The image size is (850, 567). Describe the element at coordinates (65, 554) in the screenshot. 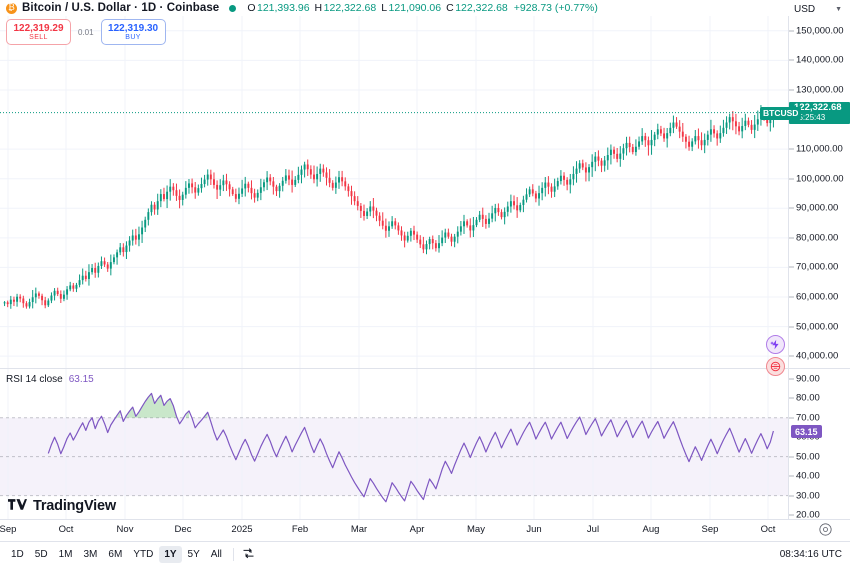

I see `timeframe-button-1m: 1M` at that location.